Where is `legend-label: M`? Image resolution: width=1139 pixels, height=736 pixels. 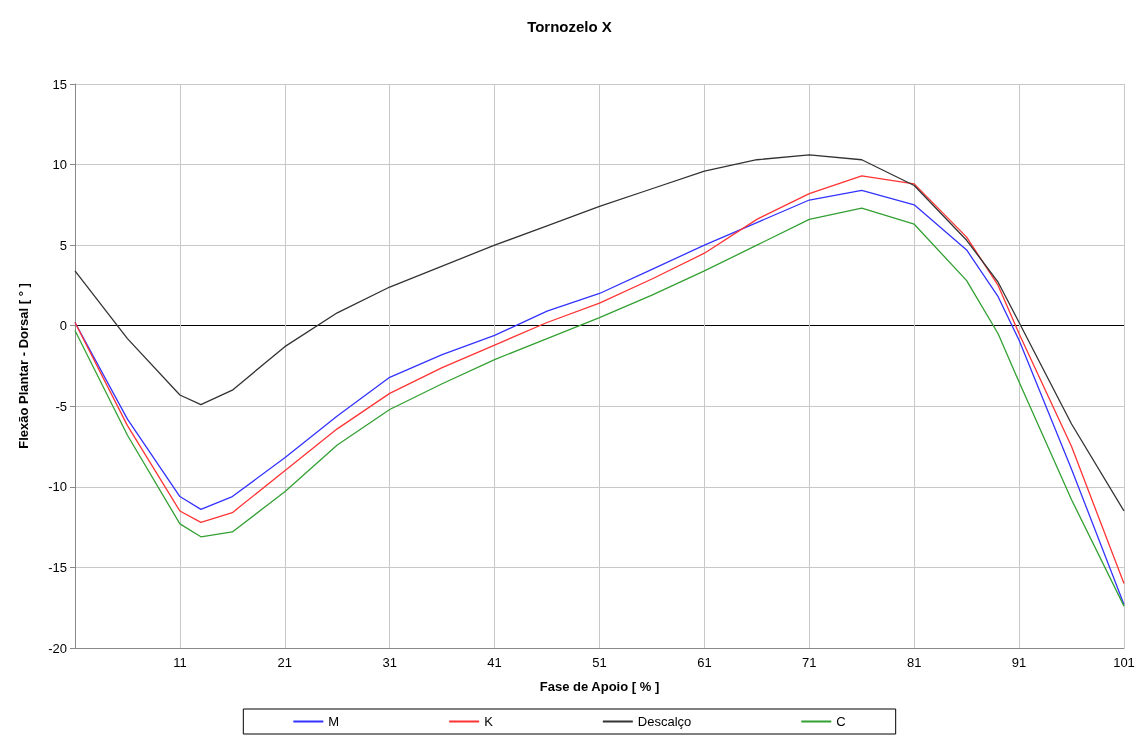
legend-label: M is located at coordinates (334, 721).